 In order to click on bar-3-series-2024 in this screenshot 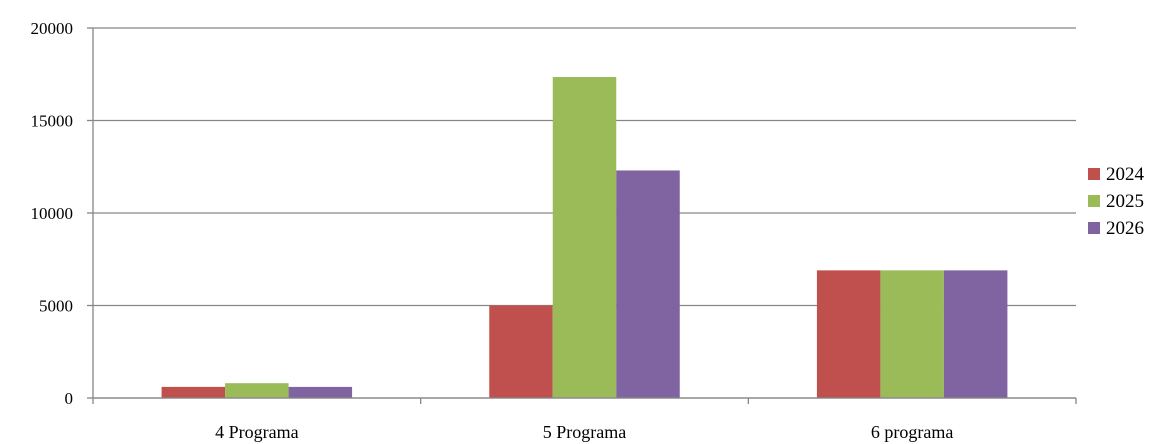, I will do `click(848, 334)`.